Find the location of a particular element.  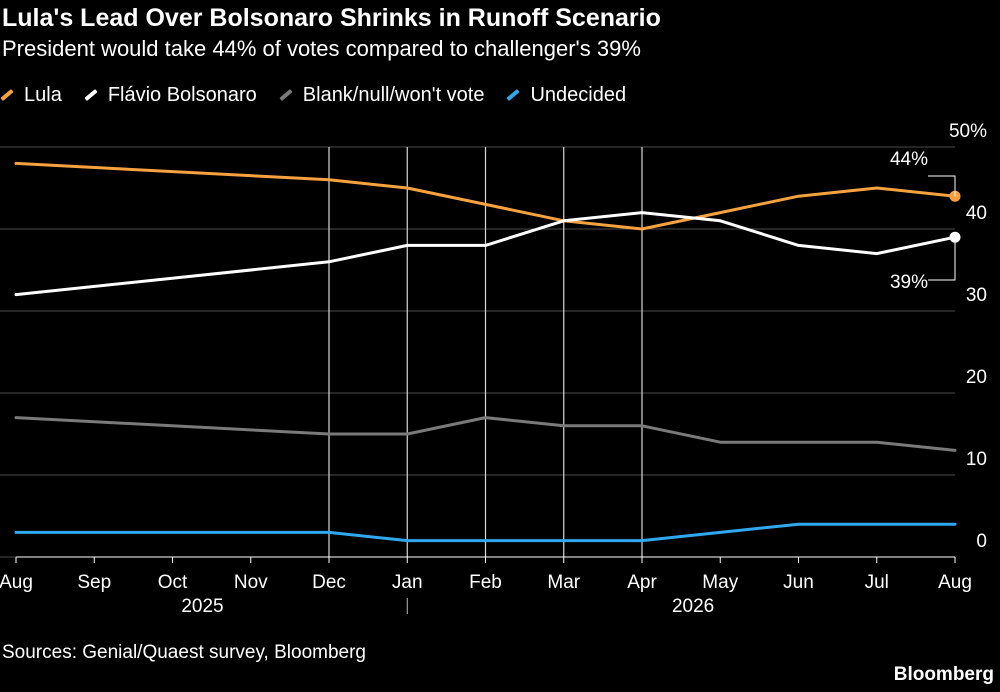

annotation-label: 44% is located at coordinates (909, 159).